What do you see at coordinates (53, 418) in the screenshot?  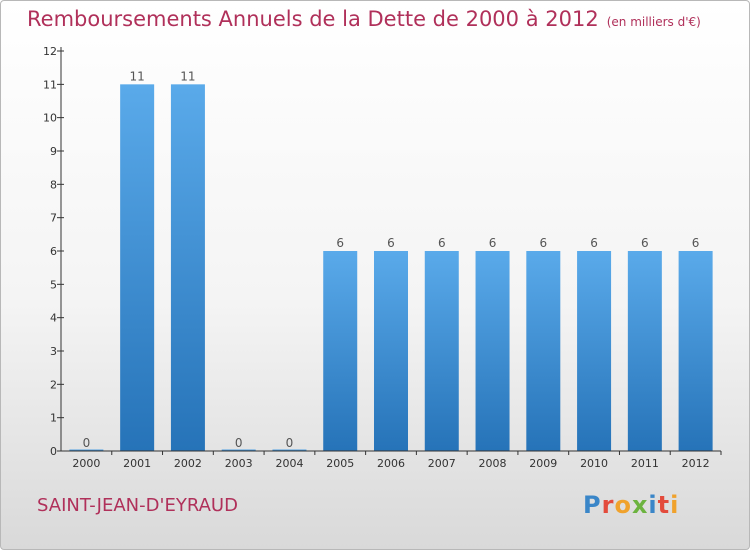 I see `y-tick-label: 1` at bounding box center [53, 418].